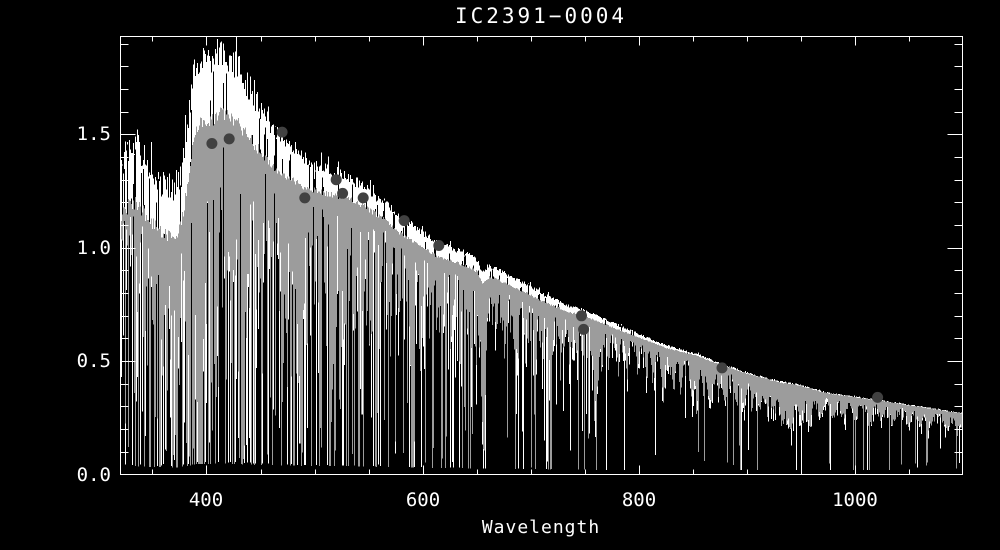 Image resolution: width=1000 pixels, height=550 pixels. I want to click on y-tick-label-1.5: 1.5, so click(94, 134).